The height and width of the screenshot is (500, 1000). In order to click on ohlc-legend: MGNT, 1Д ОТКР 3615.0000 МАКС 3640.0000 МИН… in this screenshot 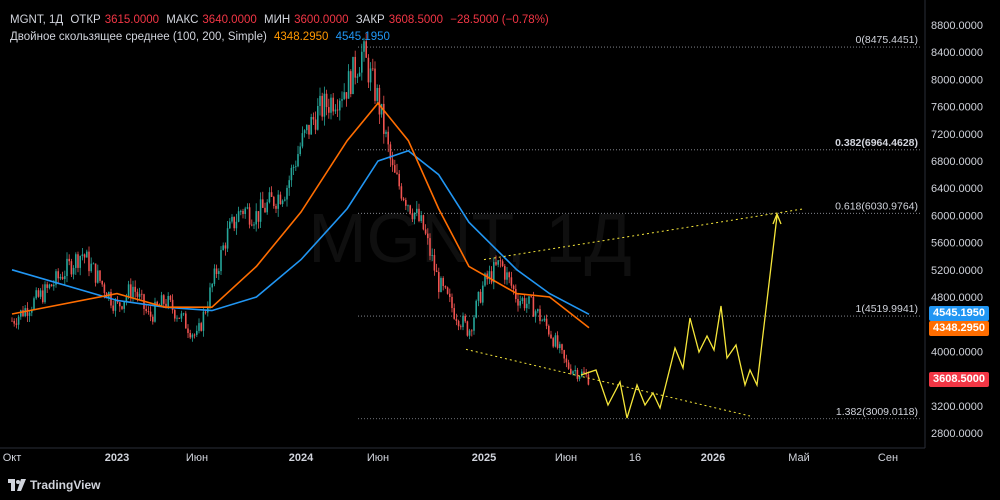, I will do `click(281, 20)`.